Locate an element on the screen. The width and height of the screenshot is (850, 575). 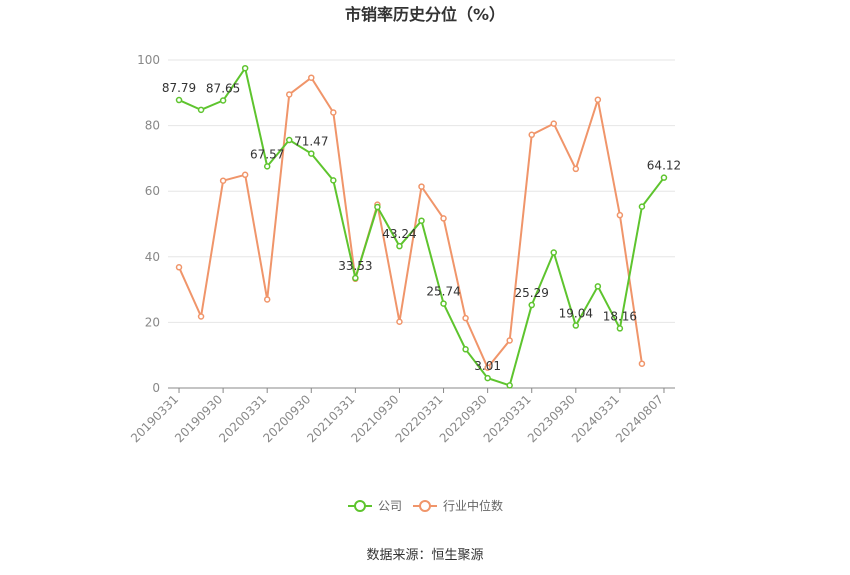
legend-item-company: 公司 is located at coordinates (375, 506).